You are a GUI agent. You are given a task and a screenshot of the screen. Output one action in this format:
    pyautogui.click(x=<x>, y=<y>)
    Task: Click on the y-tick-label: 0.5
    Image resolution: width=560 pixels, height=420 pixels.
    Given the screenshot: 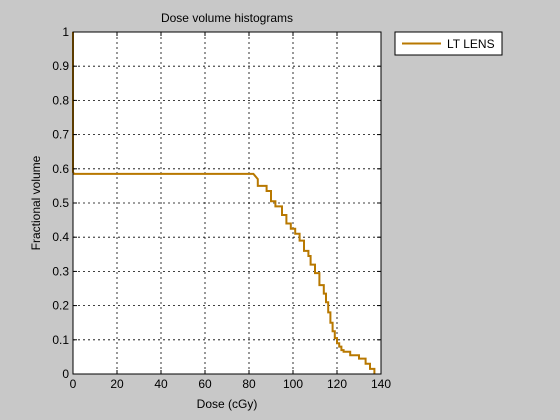 What is the action you would take?
    pyautogui.click(x=60, y=203)
    